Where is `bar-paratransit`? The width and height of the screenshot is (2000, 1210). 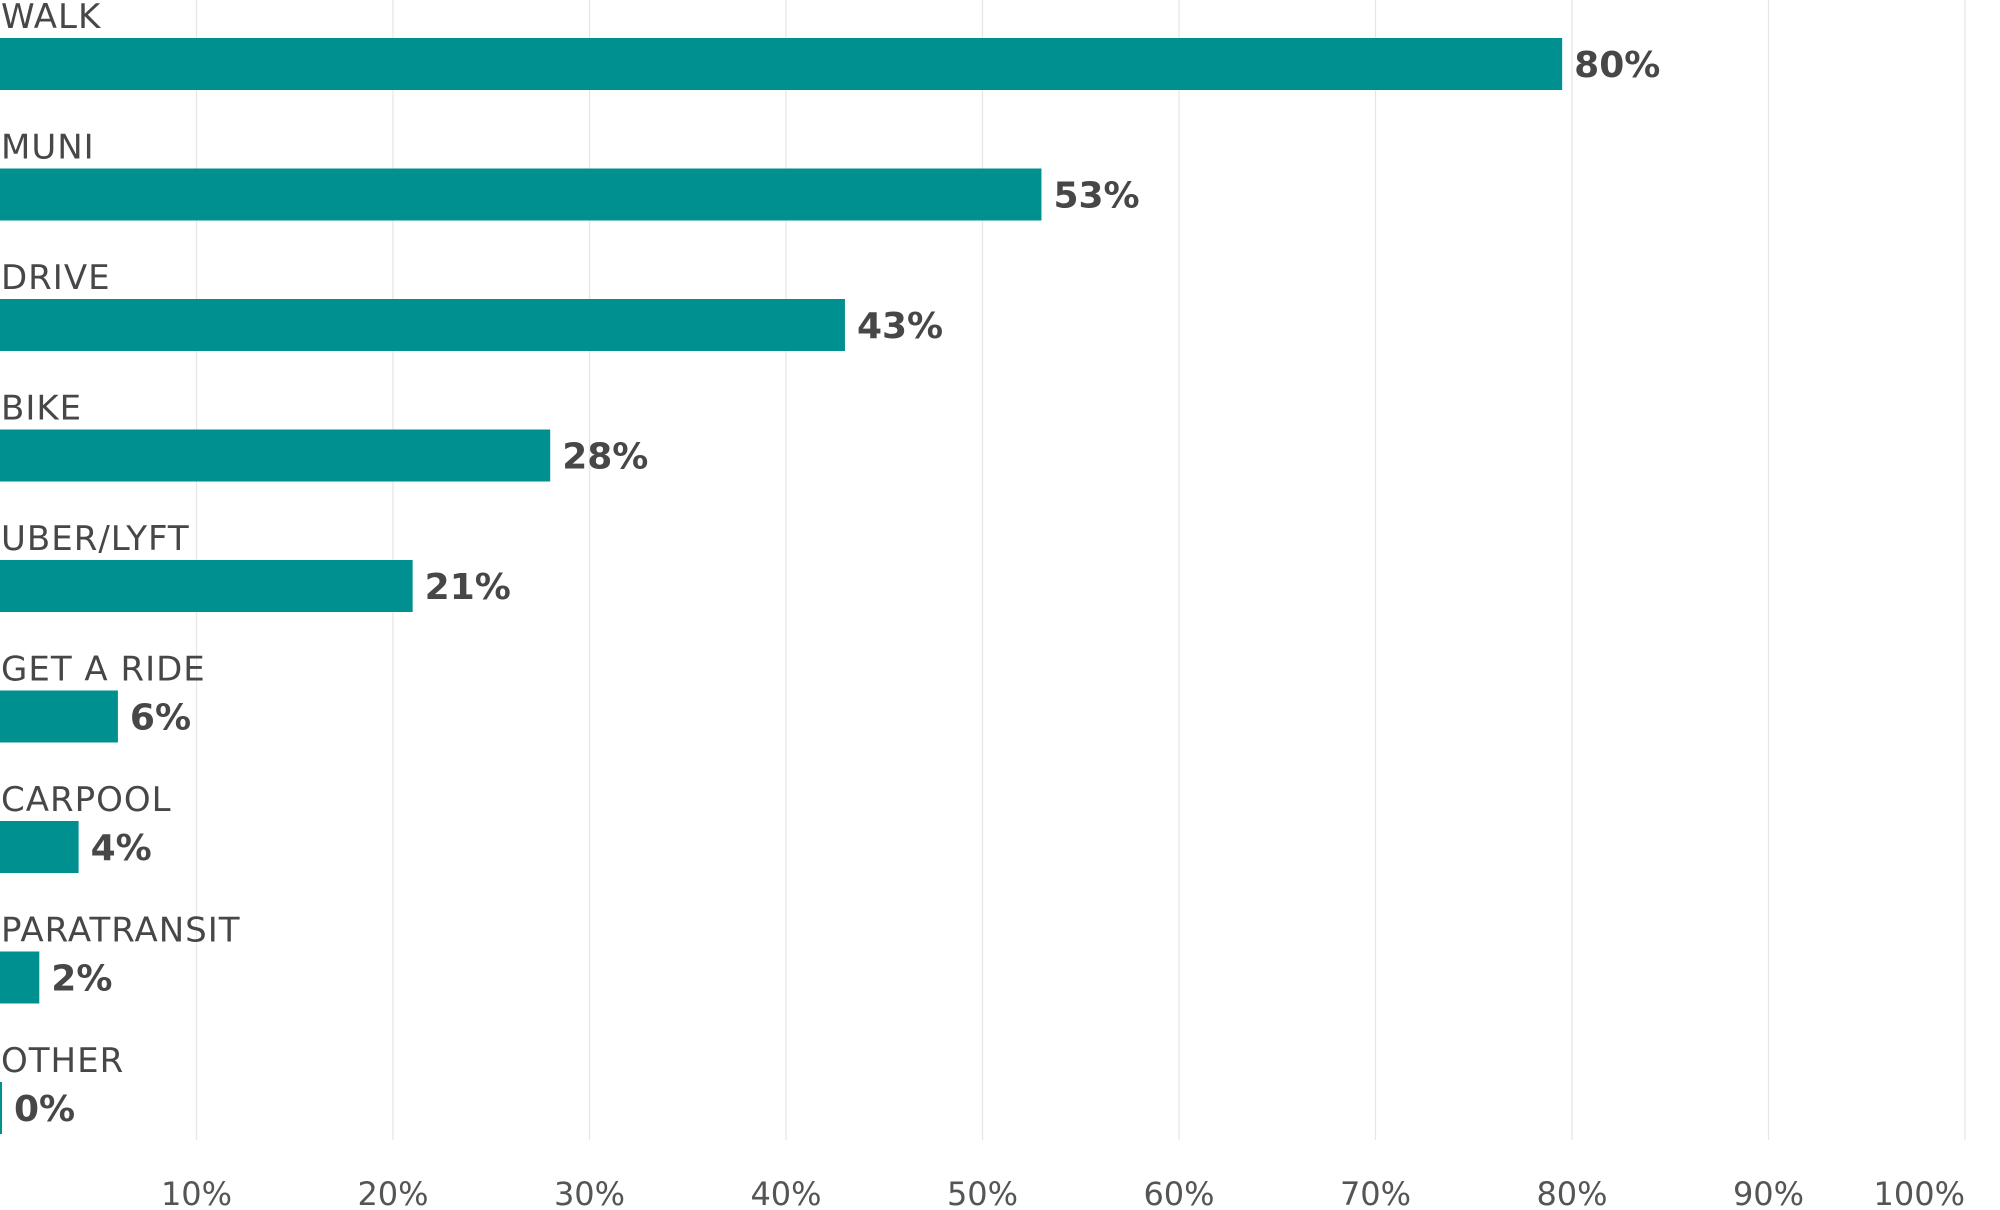
bar-paratransit is located at coordinates (20, 977).